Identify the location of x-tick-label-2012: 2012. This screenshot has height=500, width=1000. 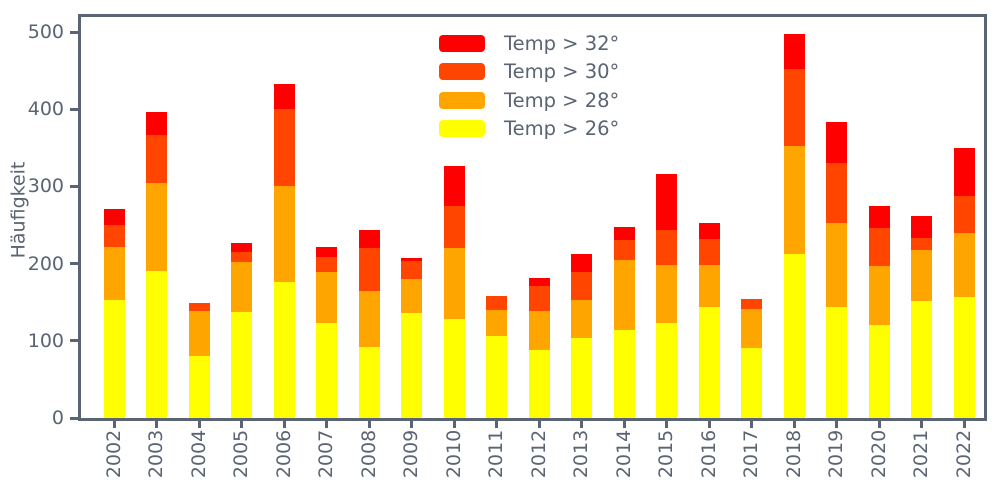
(539, 454).